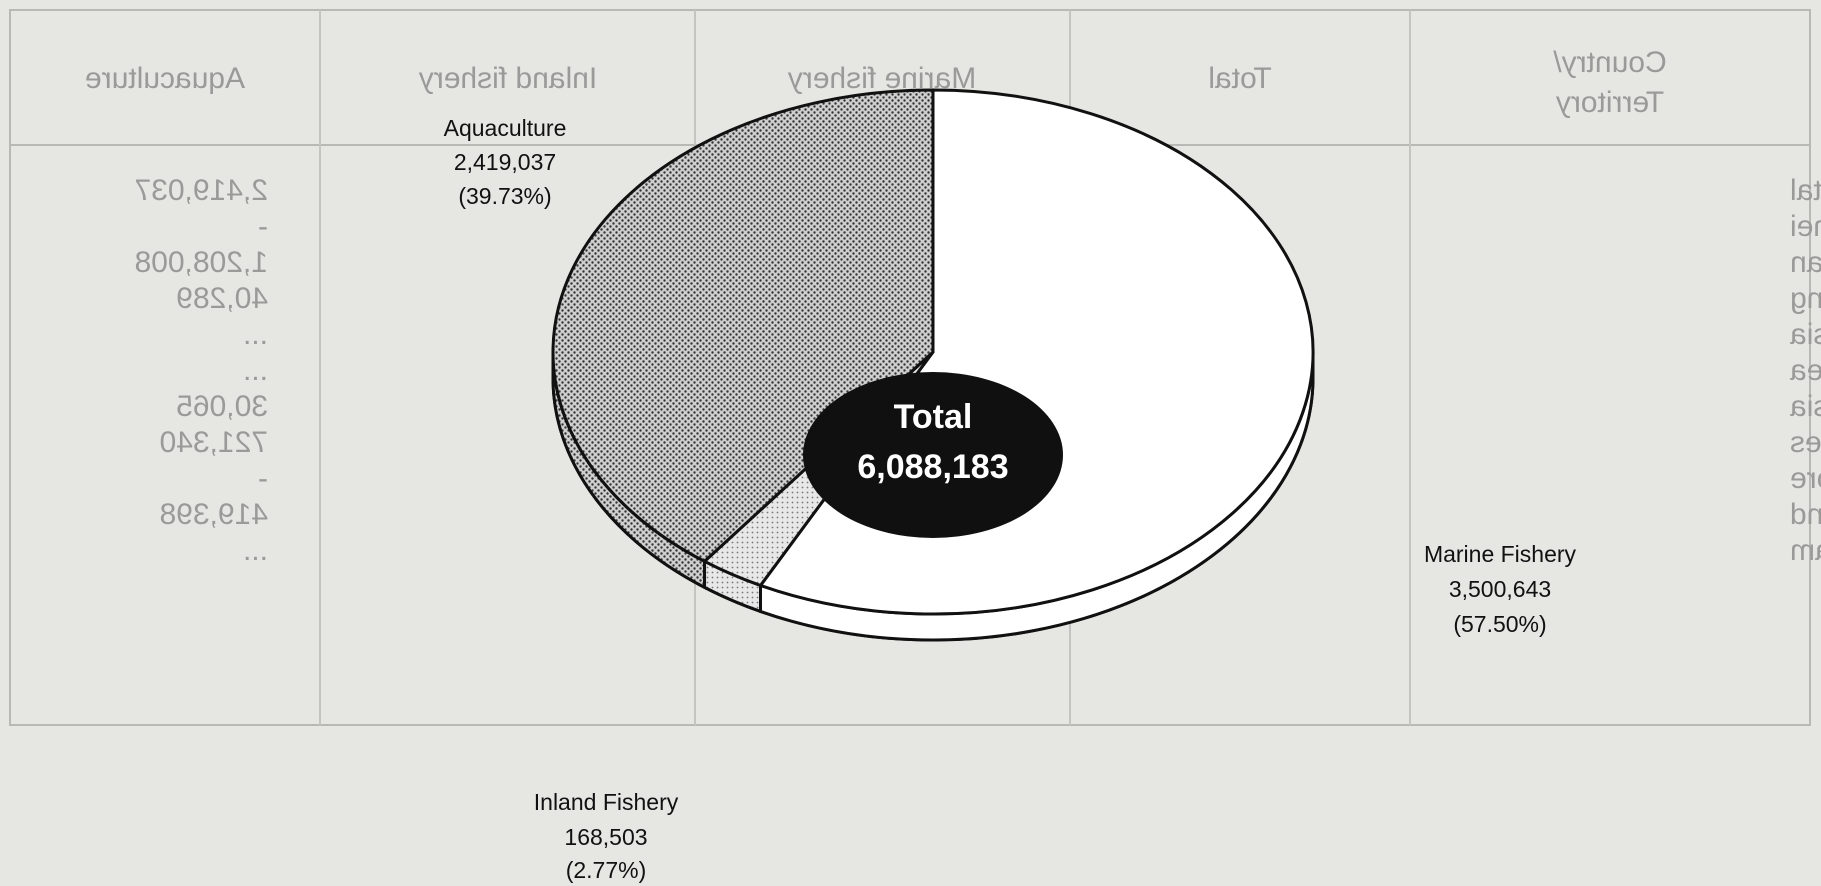 The image size is (1821, 886). Describe the element at coordinates (201, 190) in the screenshot. I see `table-aquaculture-cell: 2,419,037` at that location.